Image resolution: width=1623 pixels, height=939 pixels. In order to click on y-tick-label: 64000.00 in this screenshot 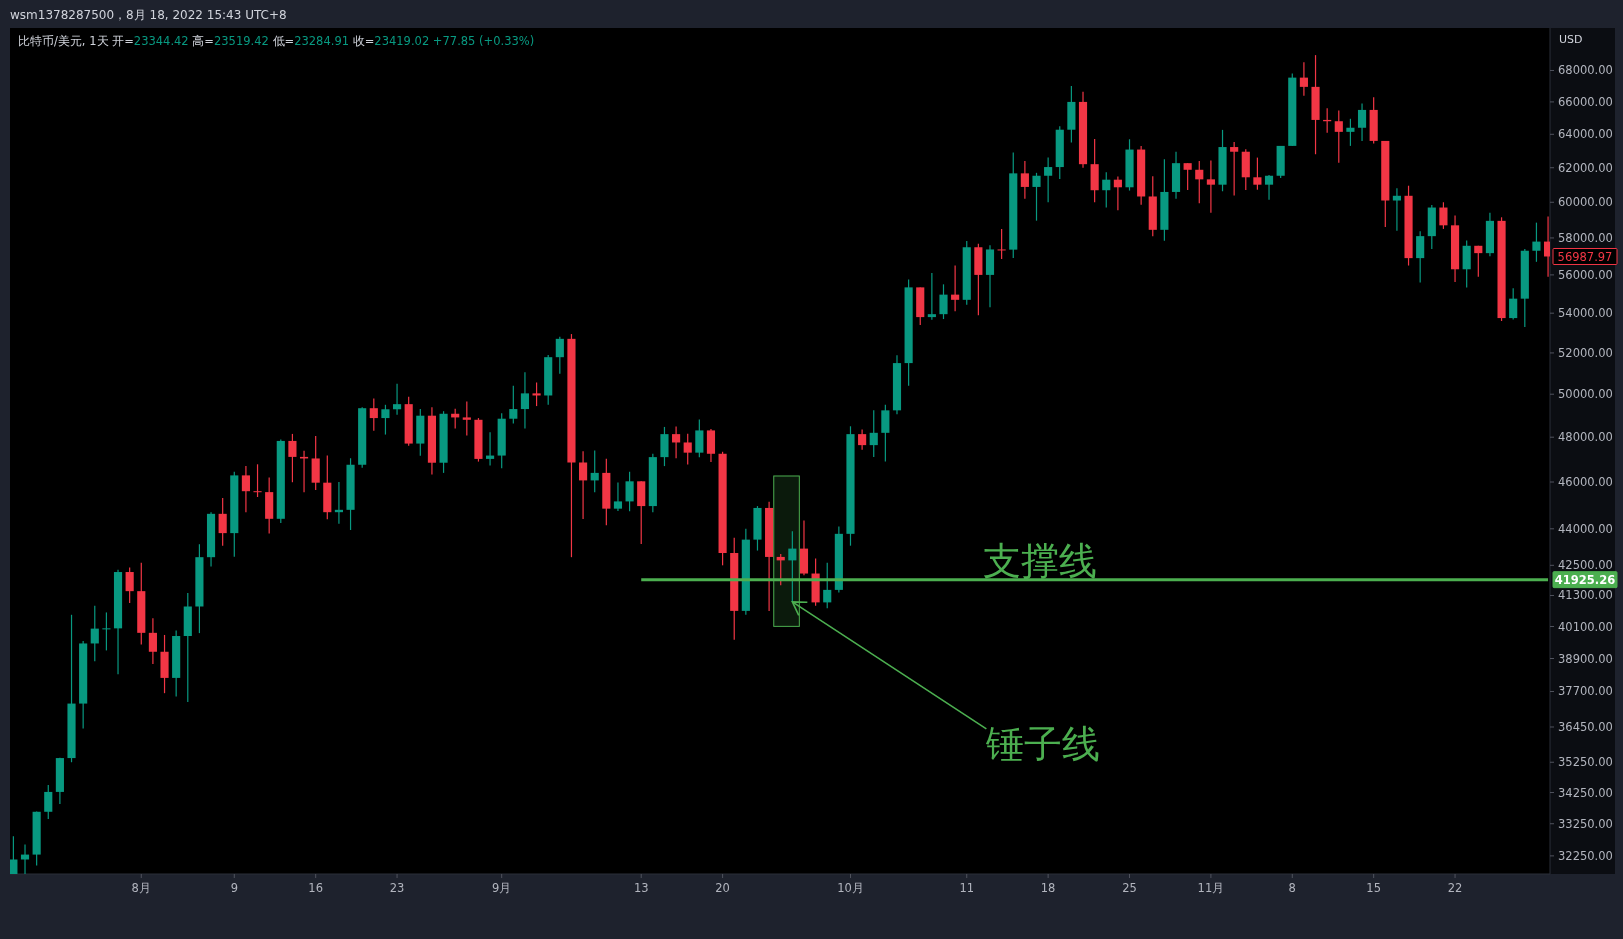, I will do `click(1585, 134)`.